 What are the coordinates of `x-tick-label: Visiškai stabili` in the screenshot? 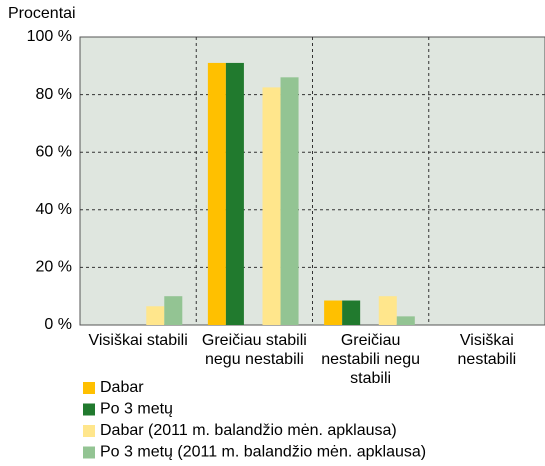 It's located at (138, 340).